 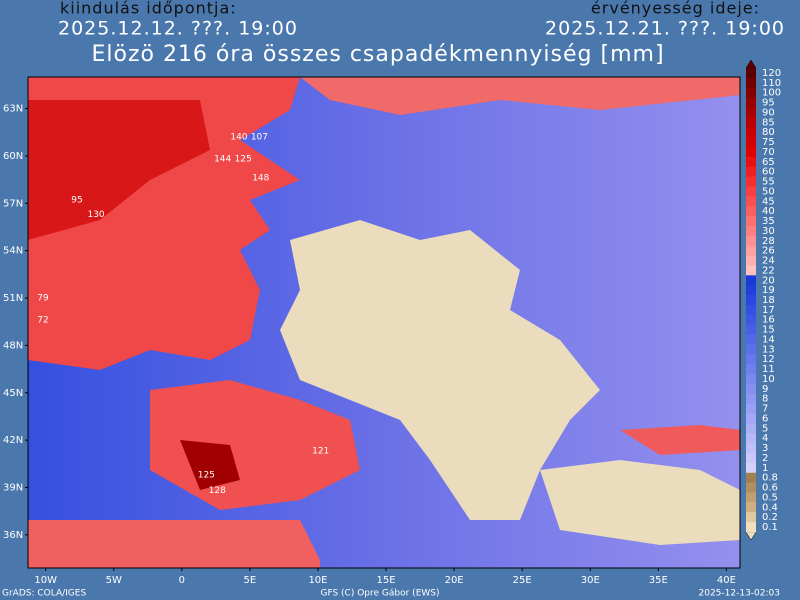 What do you see at coordinates (770, 527) in the screenshot?
I see `colorbar-label: 0.1` at bounding box center [770, 527].